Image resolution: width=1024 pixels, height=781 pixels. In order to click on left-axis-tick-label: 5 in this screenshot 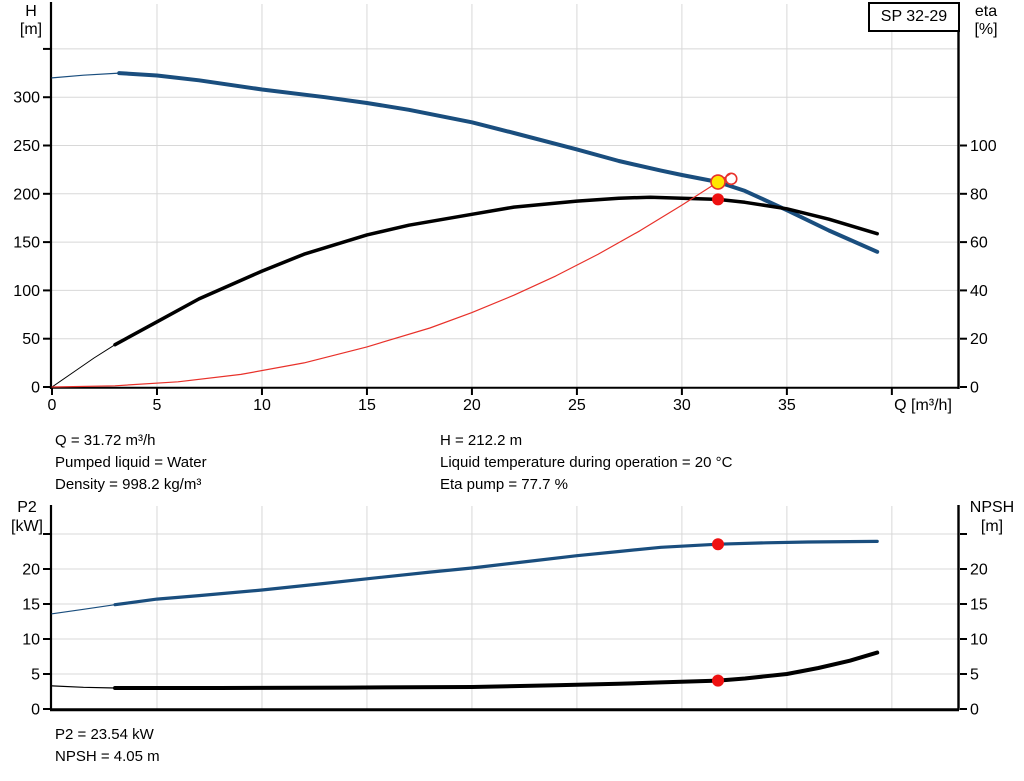, I will do `click(35, 675)`.